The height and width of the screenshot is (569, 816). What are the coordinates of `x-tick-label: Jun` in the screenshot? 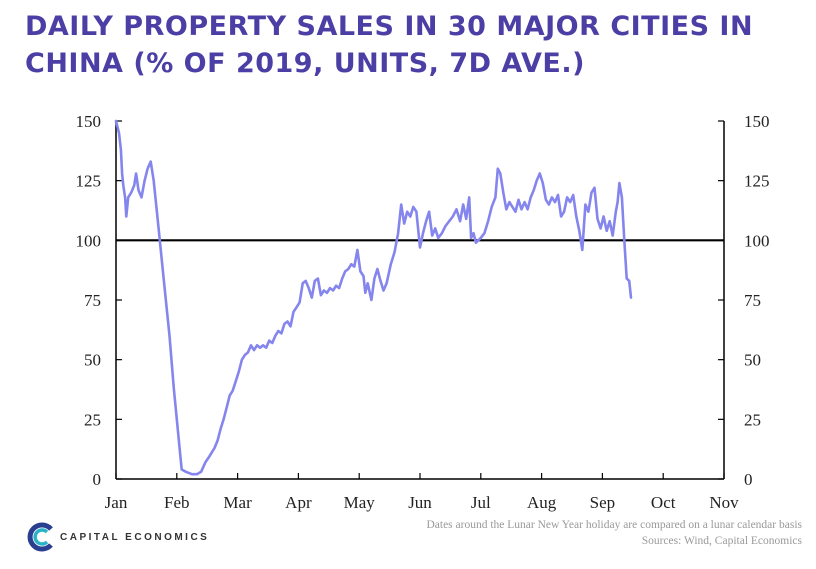 It's located at (420, 502).